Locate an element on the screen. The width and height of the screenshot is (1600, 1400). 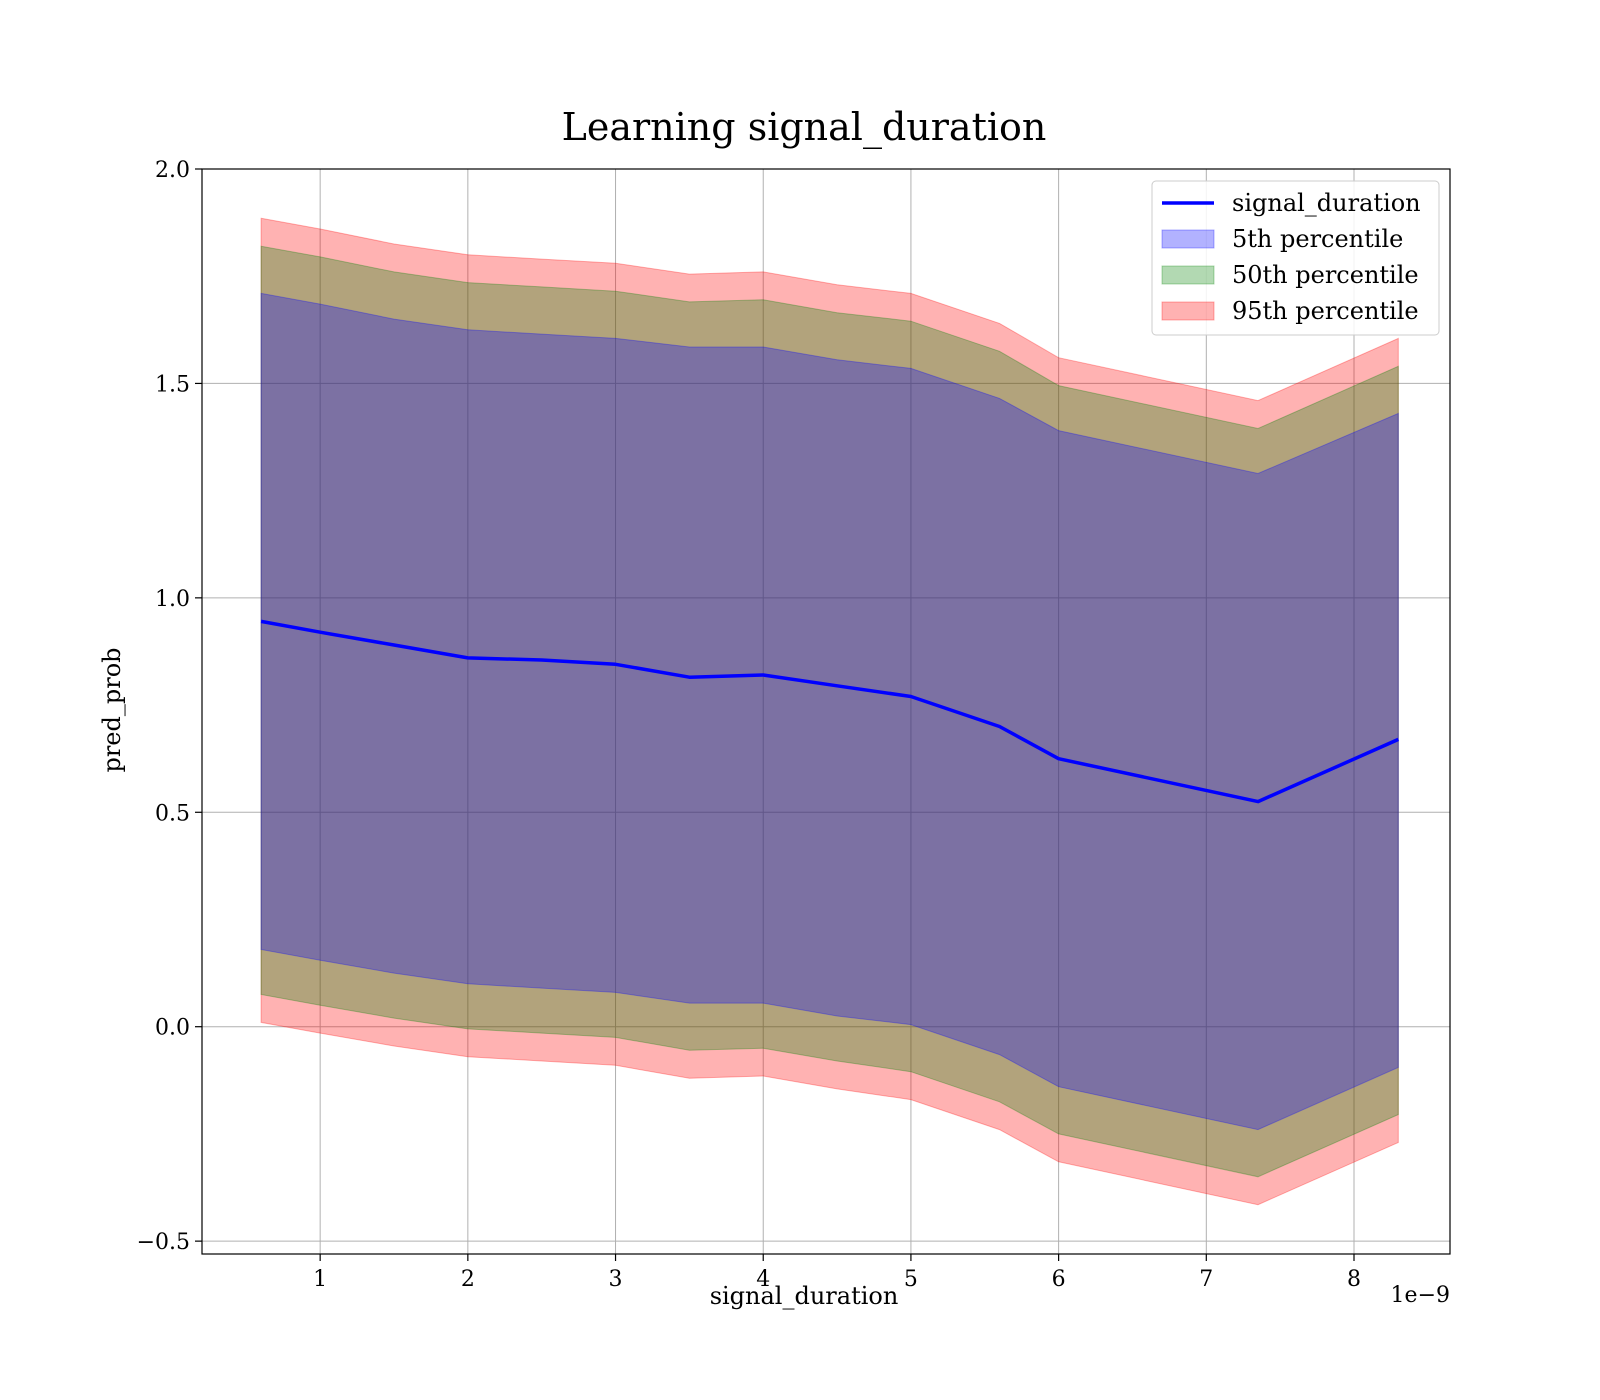
y-tick-label: 2.0 is located at coordinates (172, 170).